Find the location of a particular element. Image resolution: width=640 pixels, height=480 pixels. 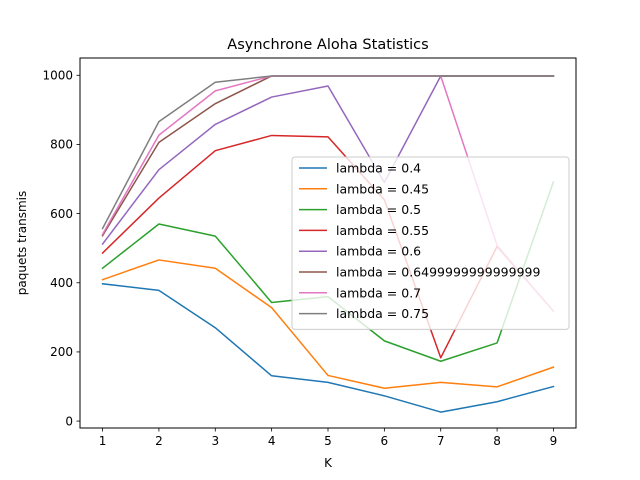

y-tick-label: 0 is located at coordinates (69, 421).